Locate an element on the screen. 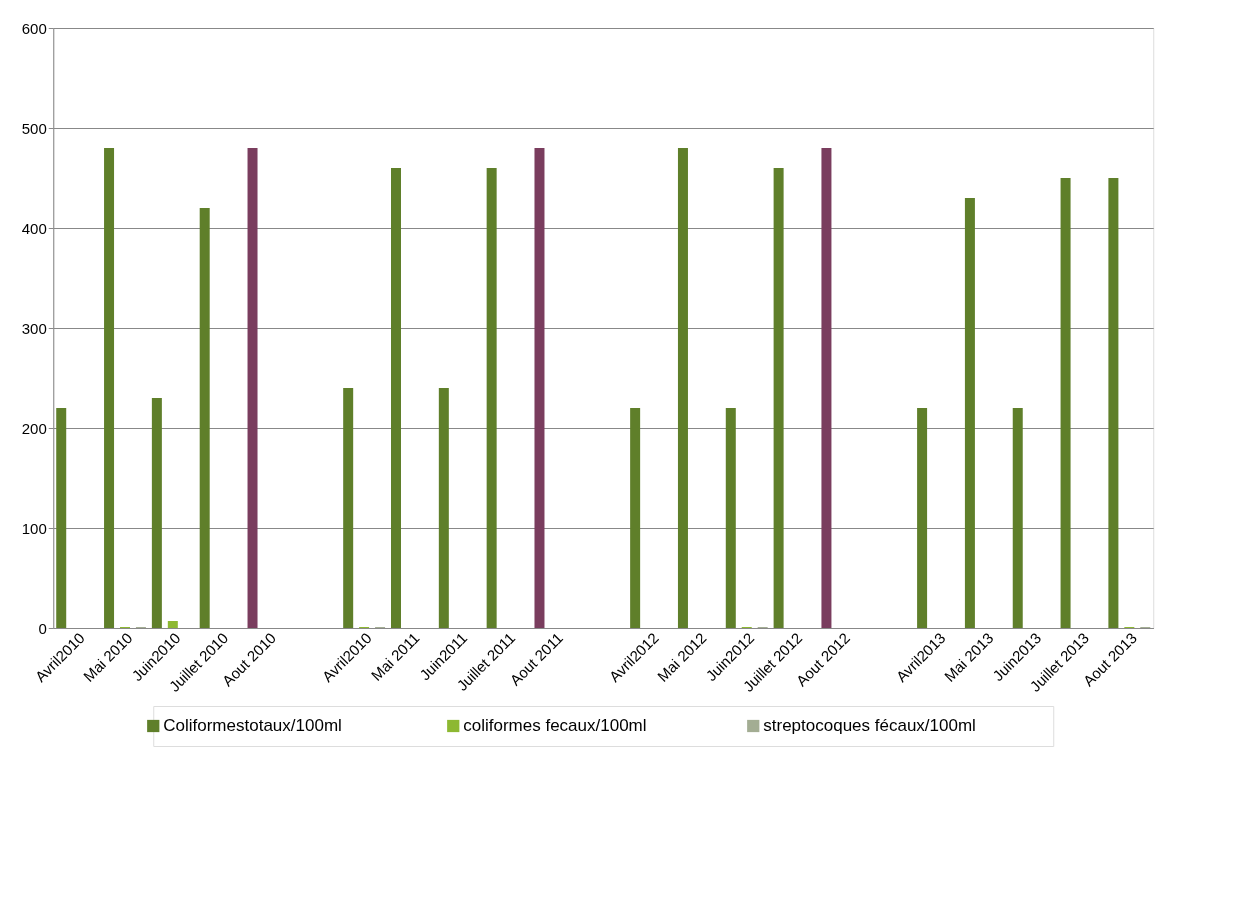 The height and width of the screenshot is (911, 1258). y-tick-label: 600 is located at coordinates (34, 28).